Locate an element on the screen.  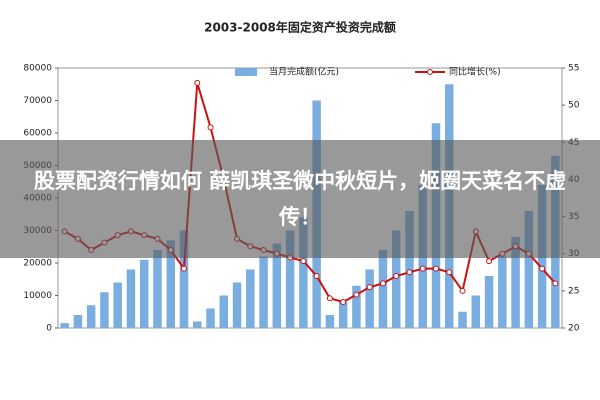
legend-swatch is located at coordinates (246, 72).